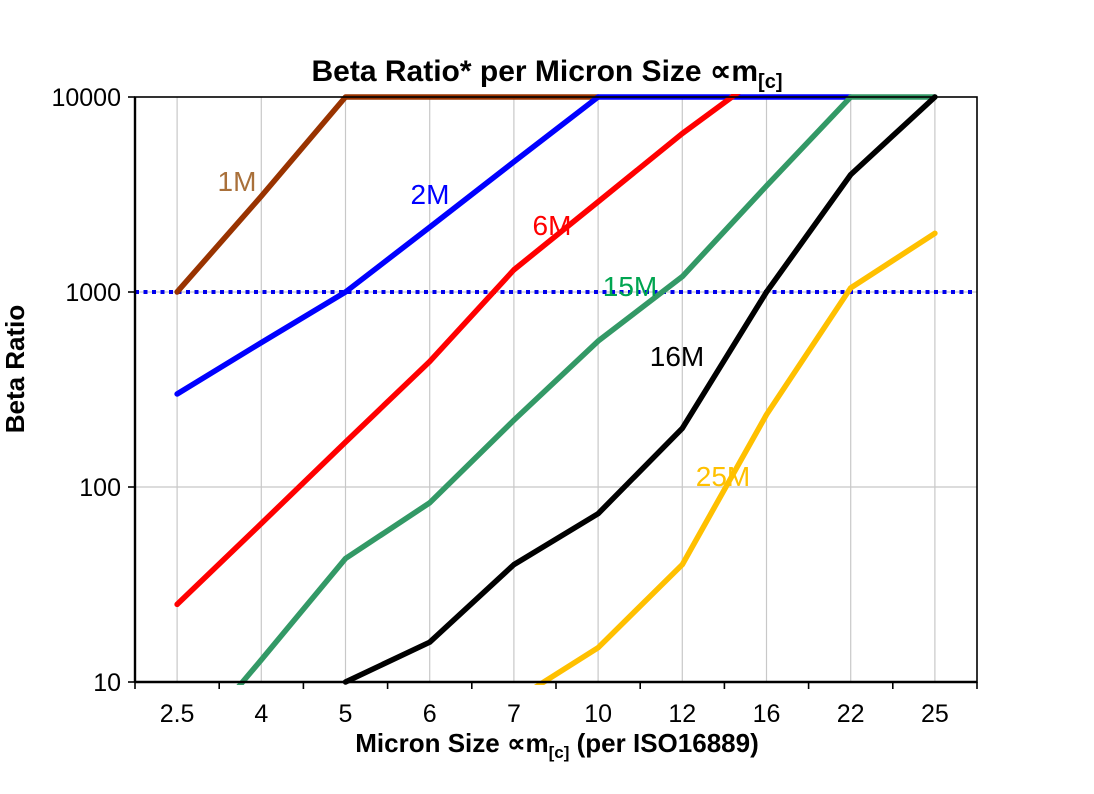 Image resolution: width=1094 pixels, height=794 pixels. I want to click on x-axis-title: Micron Size ∝m[c] (per ISO16889), so click(547, 745).